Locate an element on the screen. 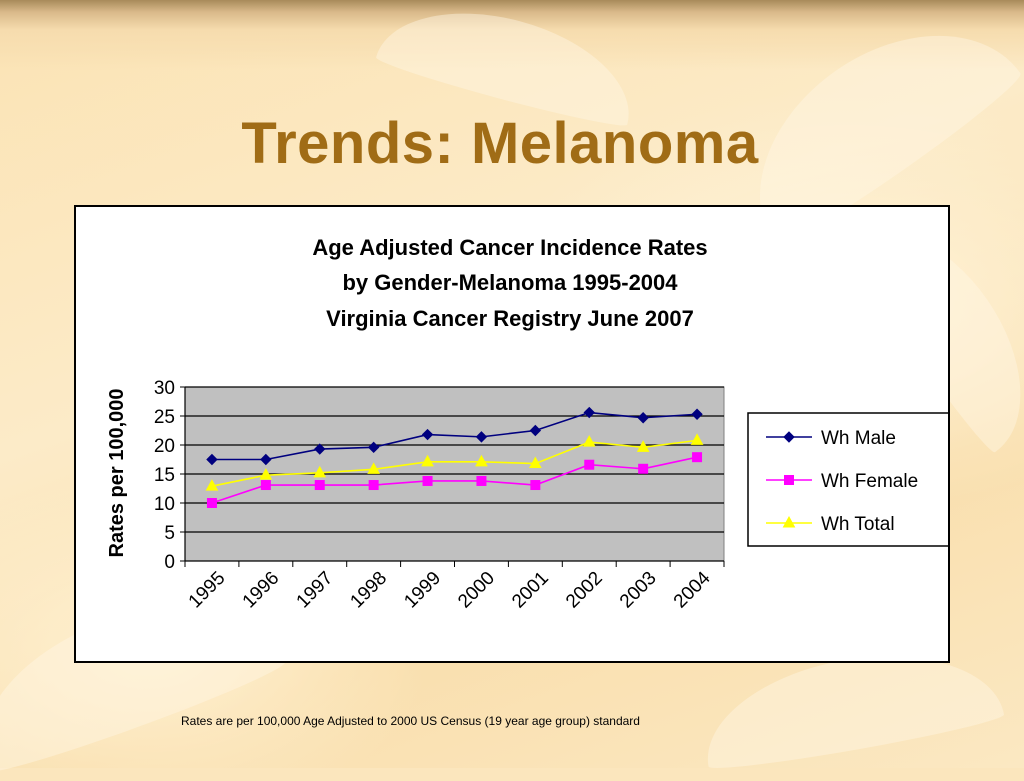  x-tick-label: 1996 is located at coordinates (261, 590).